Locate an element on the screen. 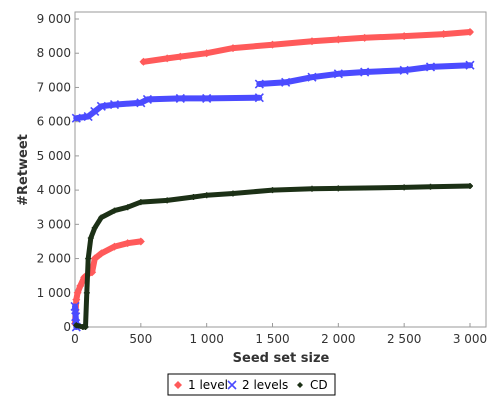 The width and height of the screenshot is (500, 400). legend-label: CD is located at coordinates (319, 385).